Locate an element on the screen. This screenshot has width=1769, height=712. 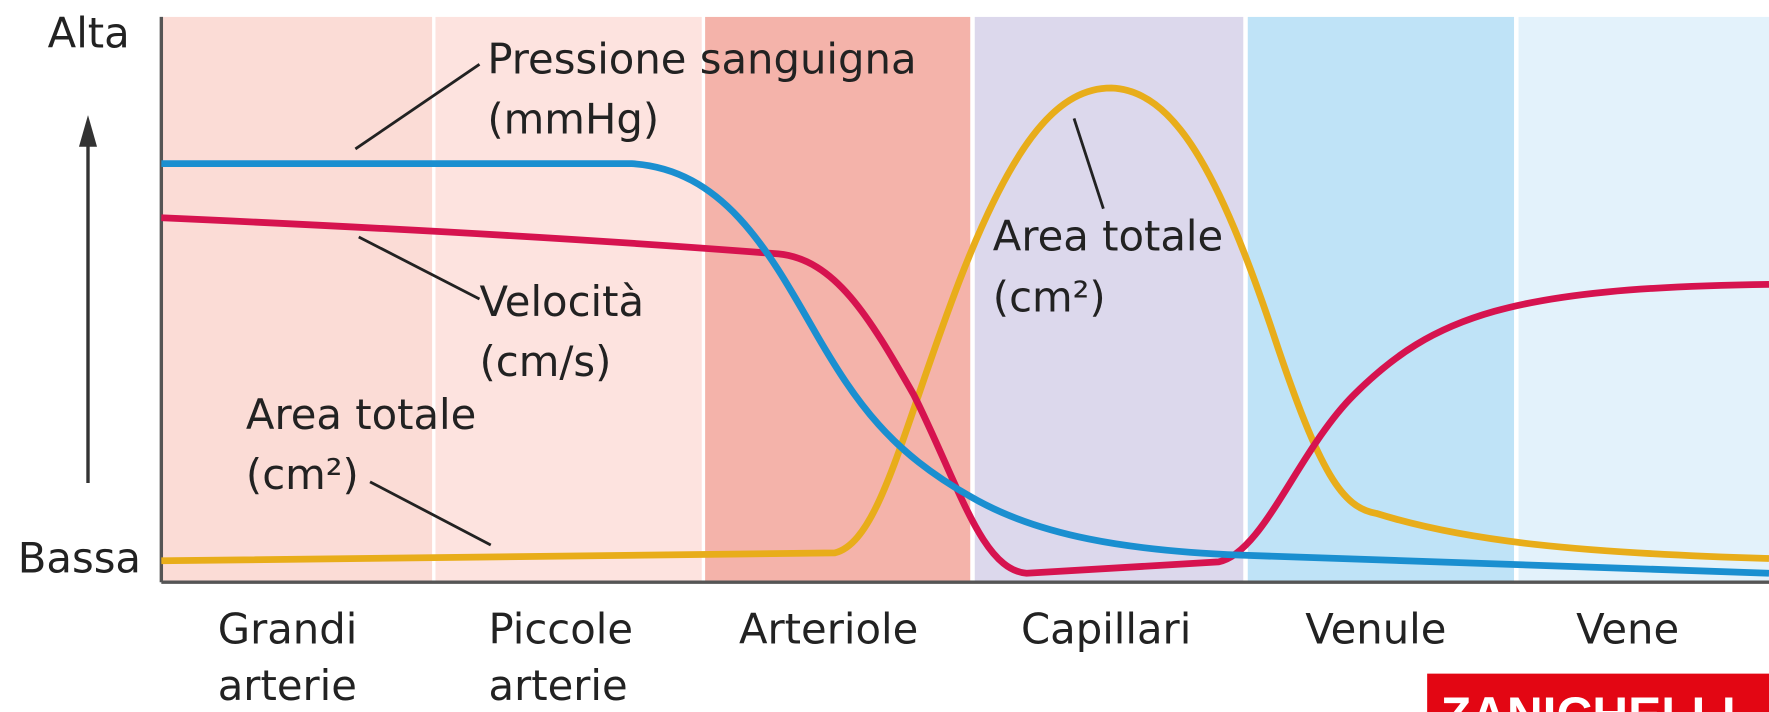
annotation: (cm/s) is located at coordinates (545, 361).